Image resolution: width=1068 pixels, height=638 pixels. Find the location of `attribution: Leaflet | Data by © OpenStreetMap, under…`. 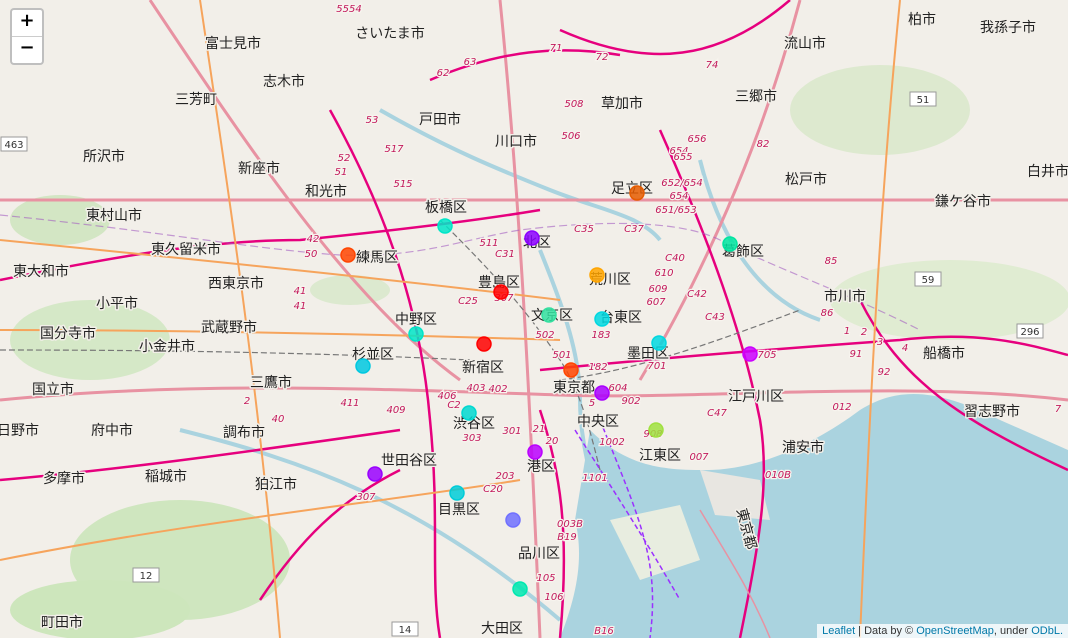

attribution: Leaflet | Data by © OpenStreetMap, under… is located at coordinates (942, 631).